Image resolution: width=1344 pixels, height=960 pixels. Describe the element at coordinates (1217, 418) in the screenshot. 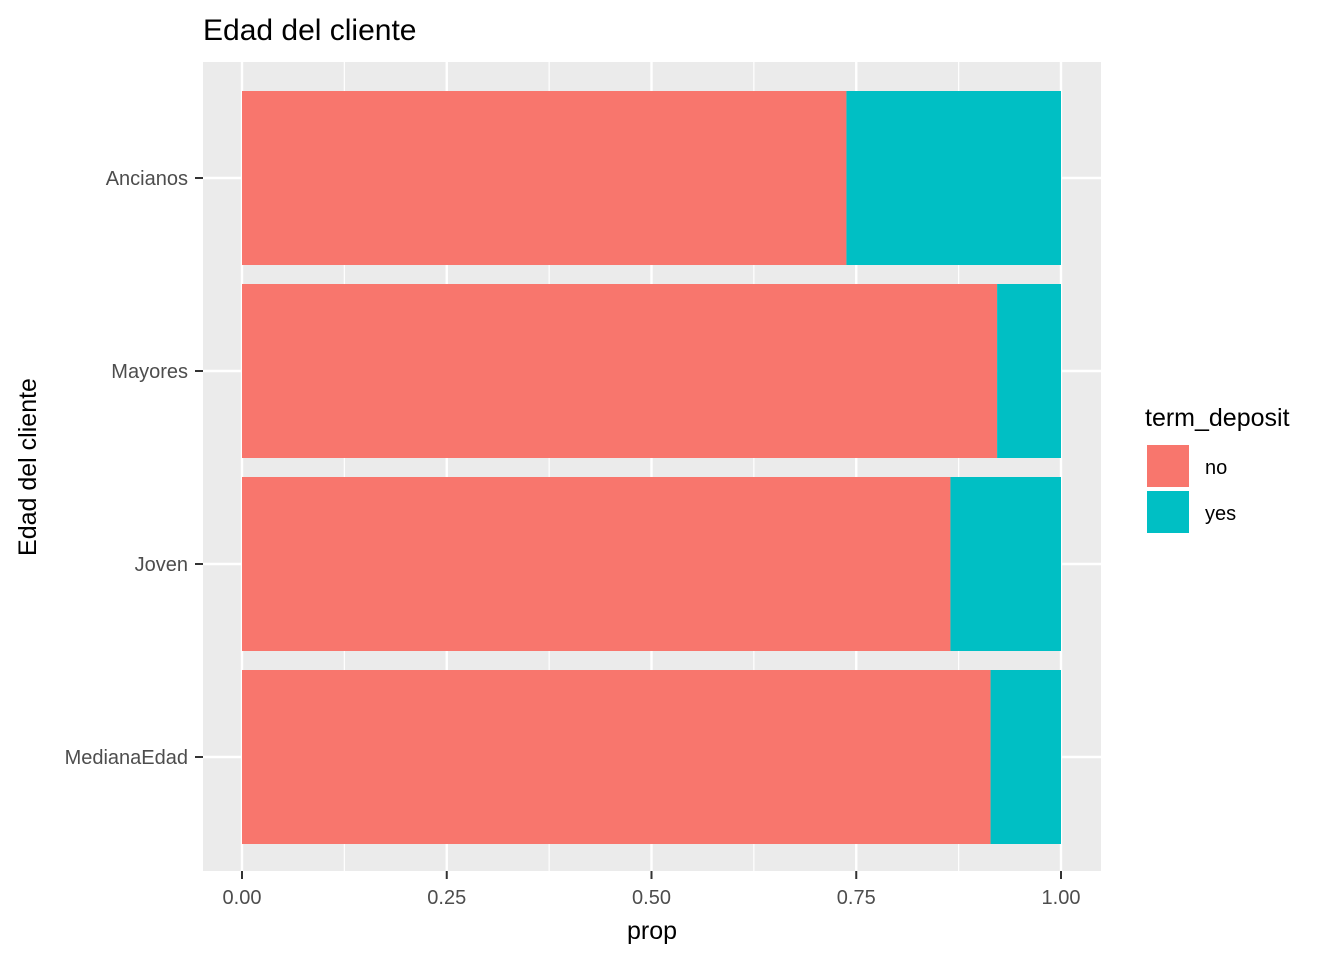

I see `legend-title: term_deposit` at that location.